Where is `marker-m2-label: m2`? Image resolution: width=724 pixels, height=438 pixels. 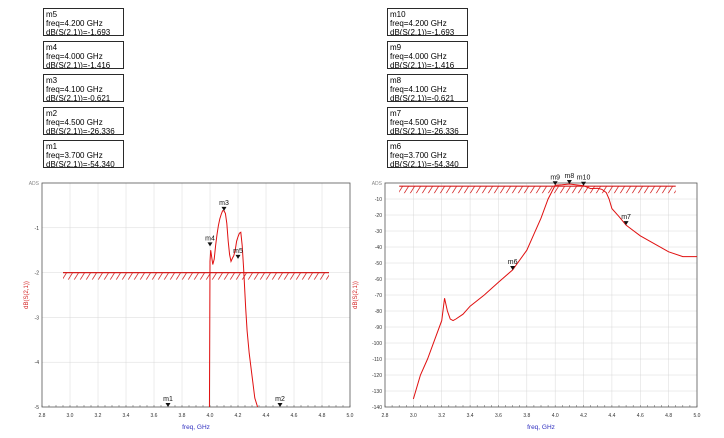 marker-m2-label: m2 is located at coordinates (280, 399).